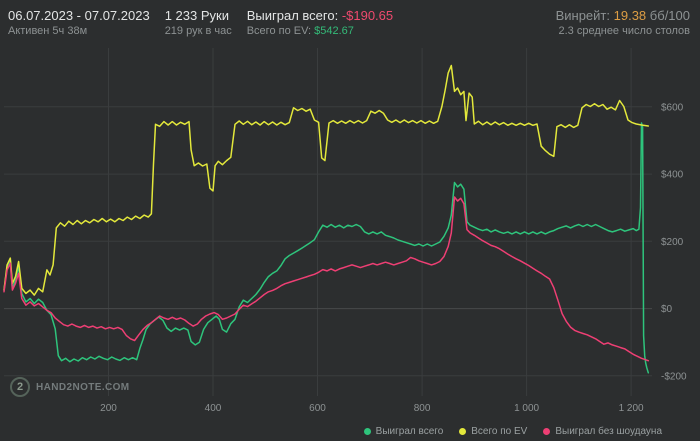 This screenshot has width=700, height=441. What do you see at coordinates (608, 431) in the screenshot?
I see `legend-label: Выиграл без шоудауна` at bounding box center [608, 431].